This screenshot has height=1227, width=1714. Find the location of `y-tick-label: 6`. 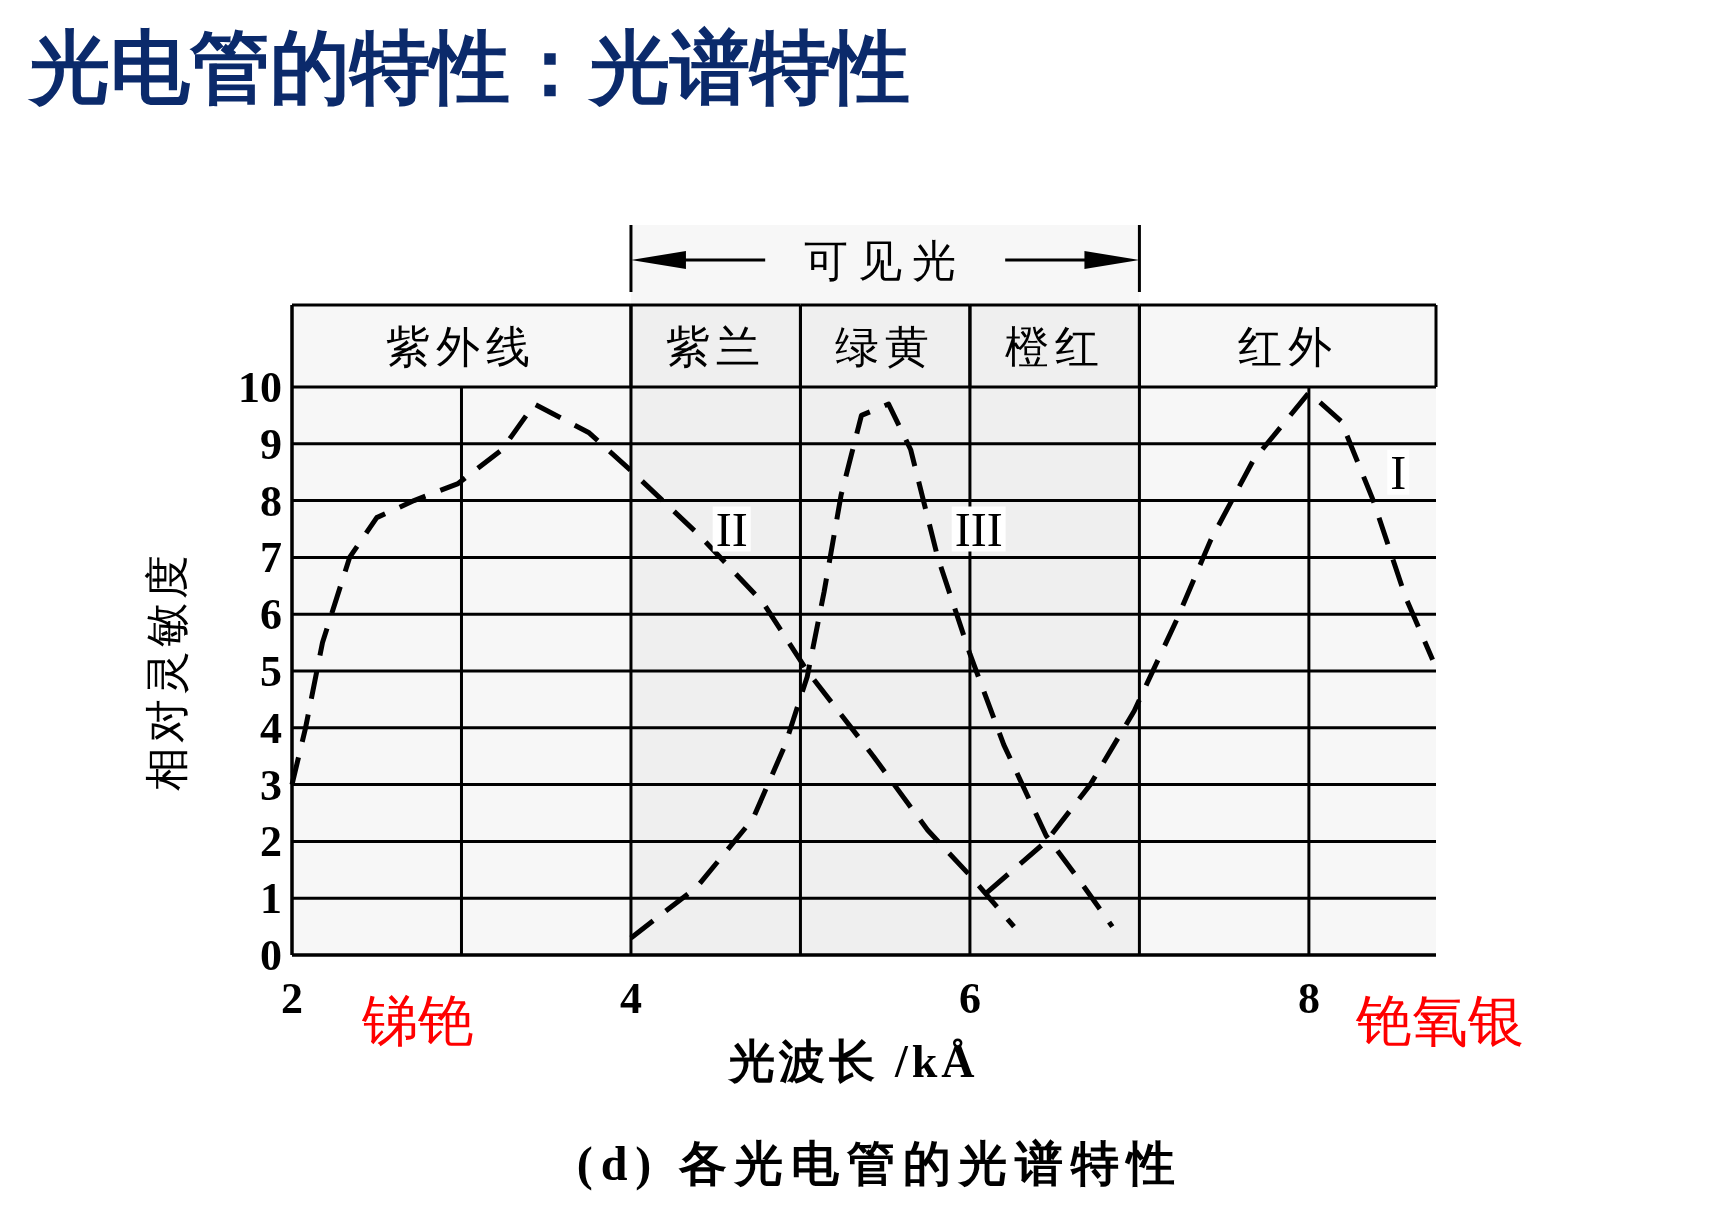

y-tick-label: 6 is located at coordinates (271, 615).